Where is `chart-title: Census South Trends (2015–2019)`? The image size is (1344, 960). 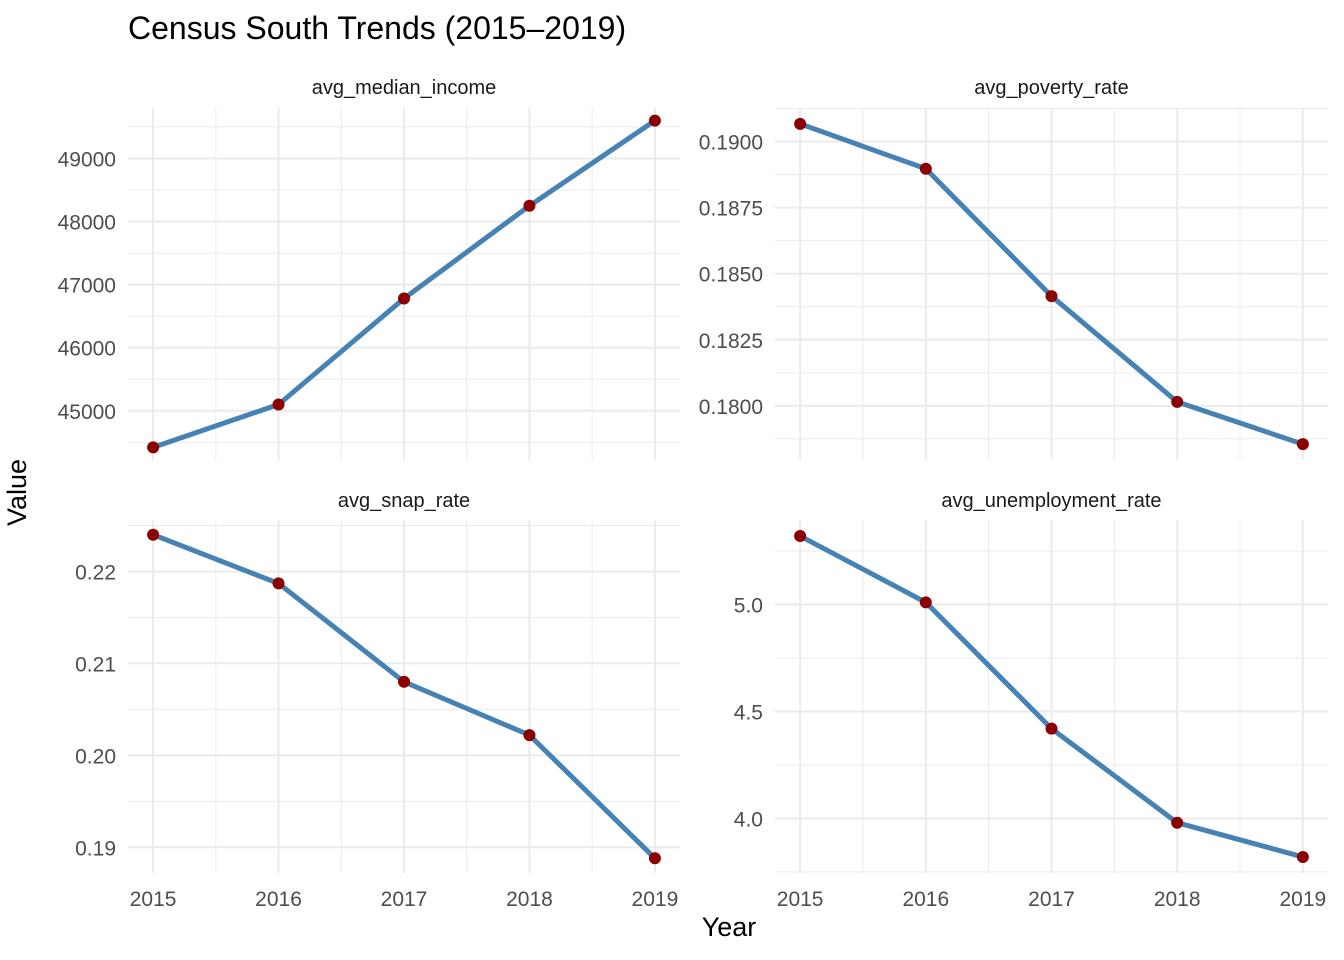 chart-title: Census South Trends (2015–2019) is located at coordinates (377, 28).